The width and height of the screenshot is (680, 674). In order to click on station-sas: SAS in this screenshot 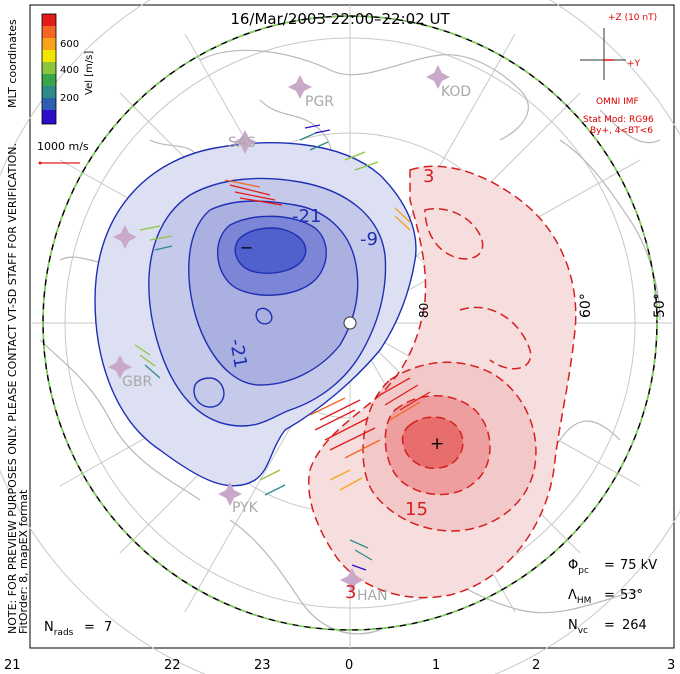, I will do `click(242, 143)`.